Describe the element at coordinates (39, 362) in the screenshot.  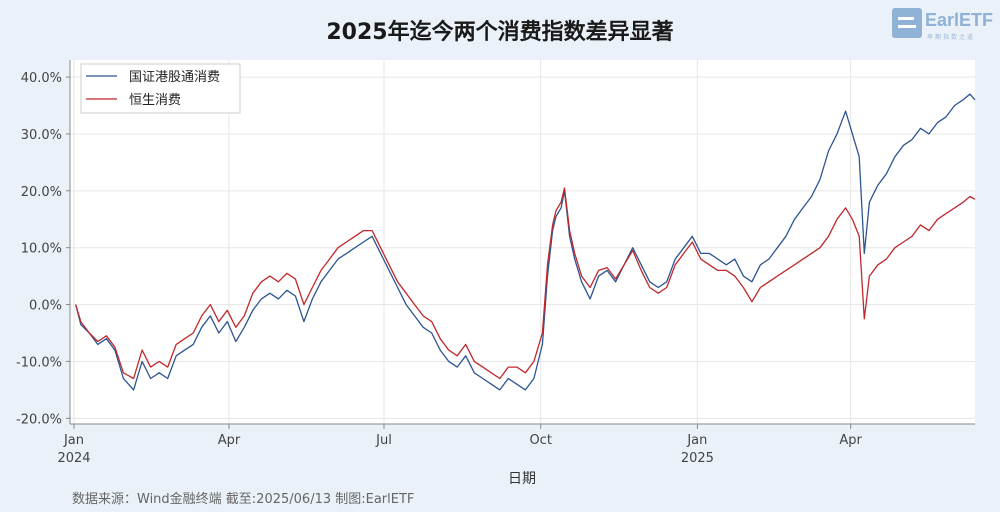
I see `y-tick-label: -10.0%` at that location.